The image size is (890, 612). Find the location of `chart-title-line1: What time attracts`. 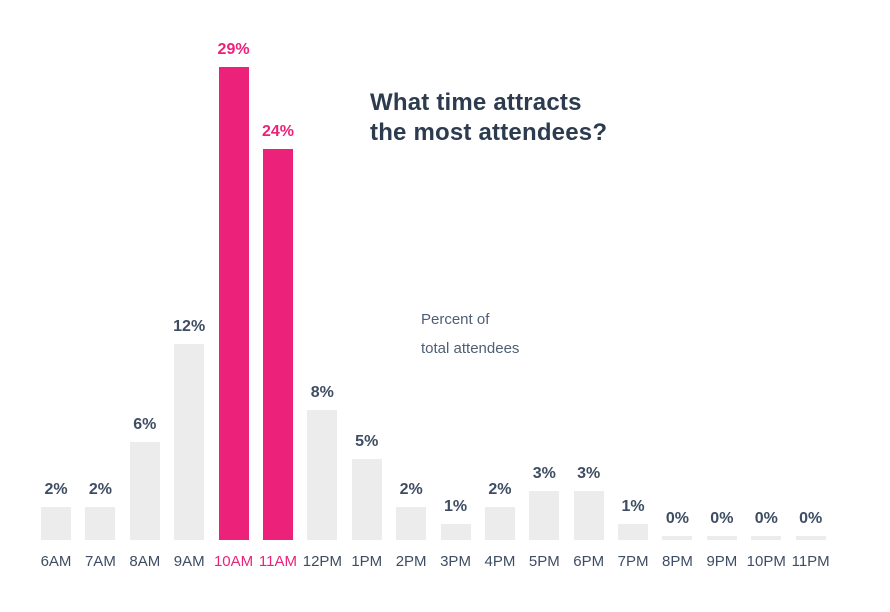

chart-title-line1: What time attracts is located at coordinates (476, 102).